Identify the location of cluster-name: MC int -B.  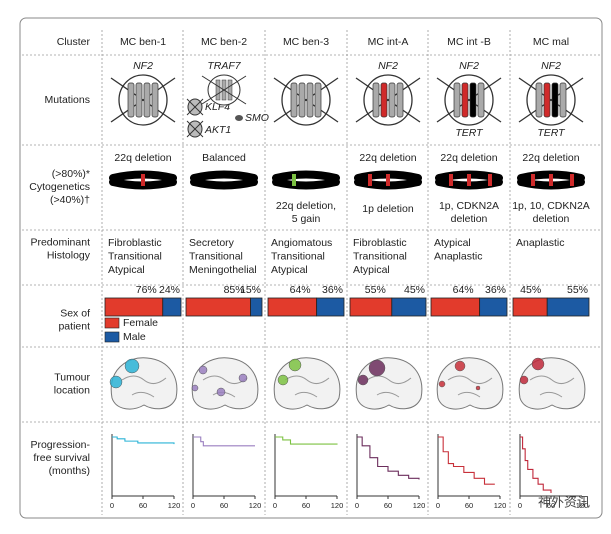
(469, 42).